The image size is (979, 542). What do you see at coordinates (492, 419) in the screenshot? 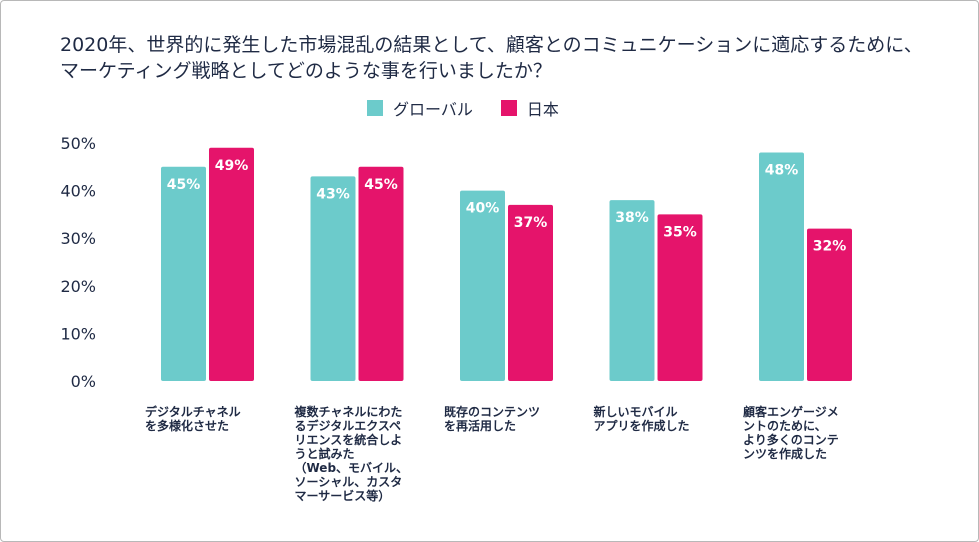
I see `category-label: 既存のコンテンツ を再活用した` at bounding box center [492, 419].